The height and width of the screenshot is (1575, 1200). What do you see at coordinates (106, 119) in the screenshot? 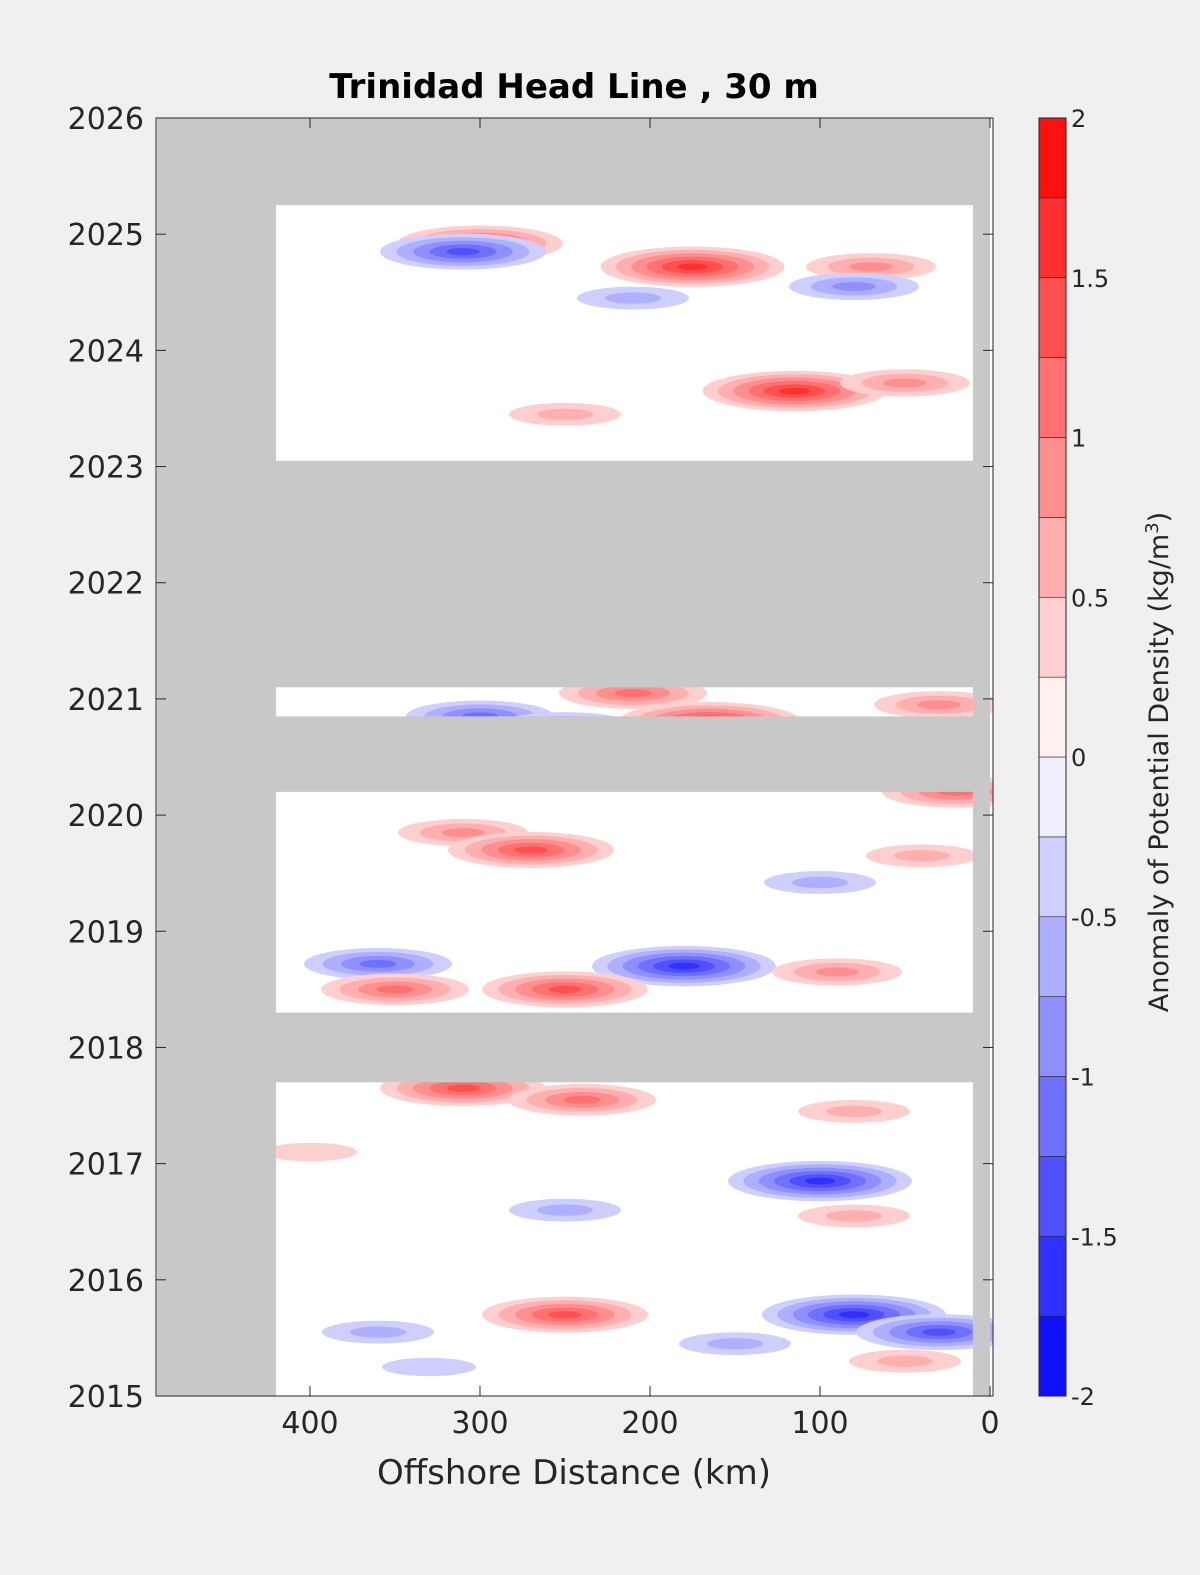
I see `y-tick-label: 2026` at bounding box center [106, 119].